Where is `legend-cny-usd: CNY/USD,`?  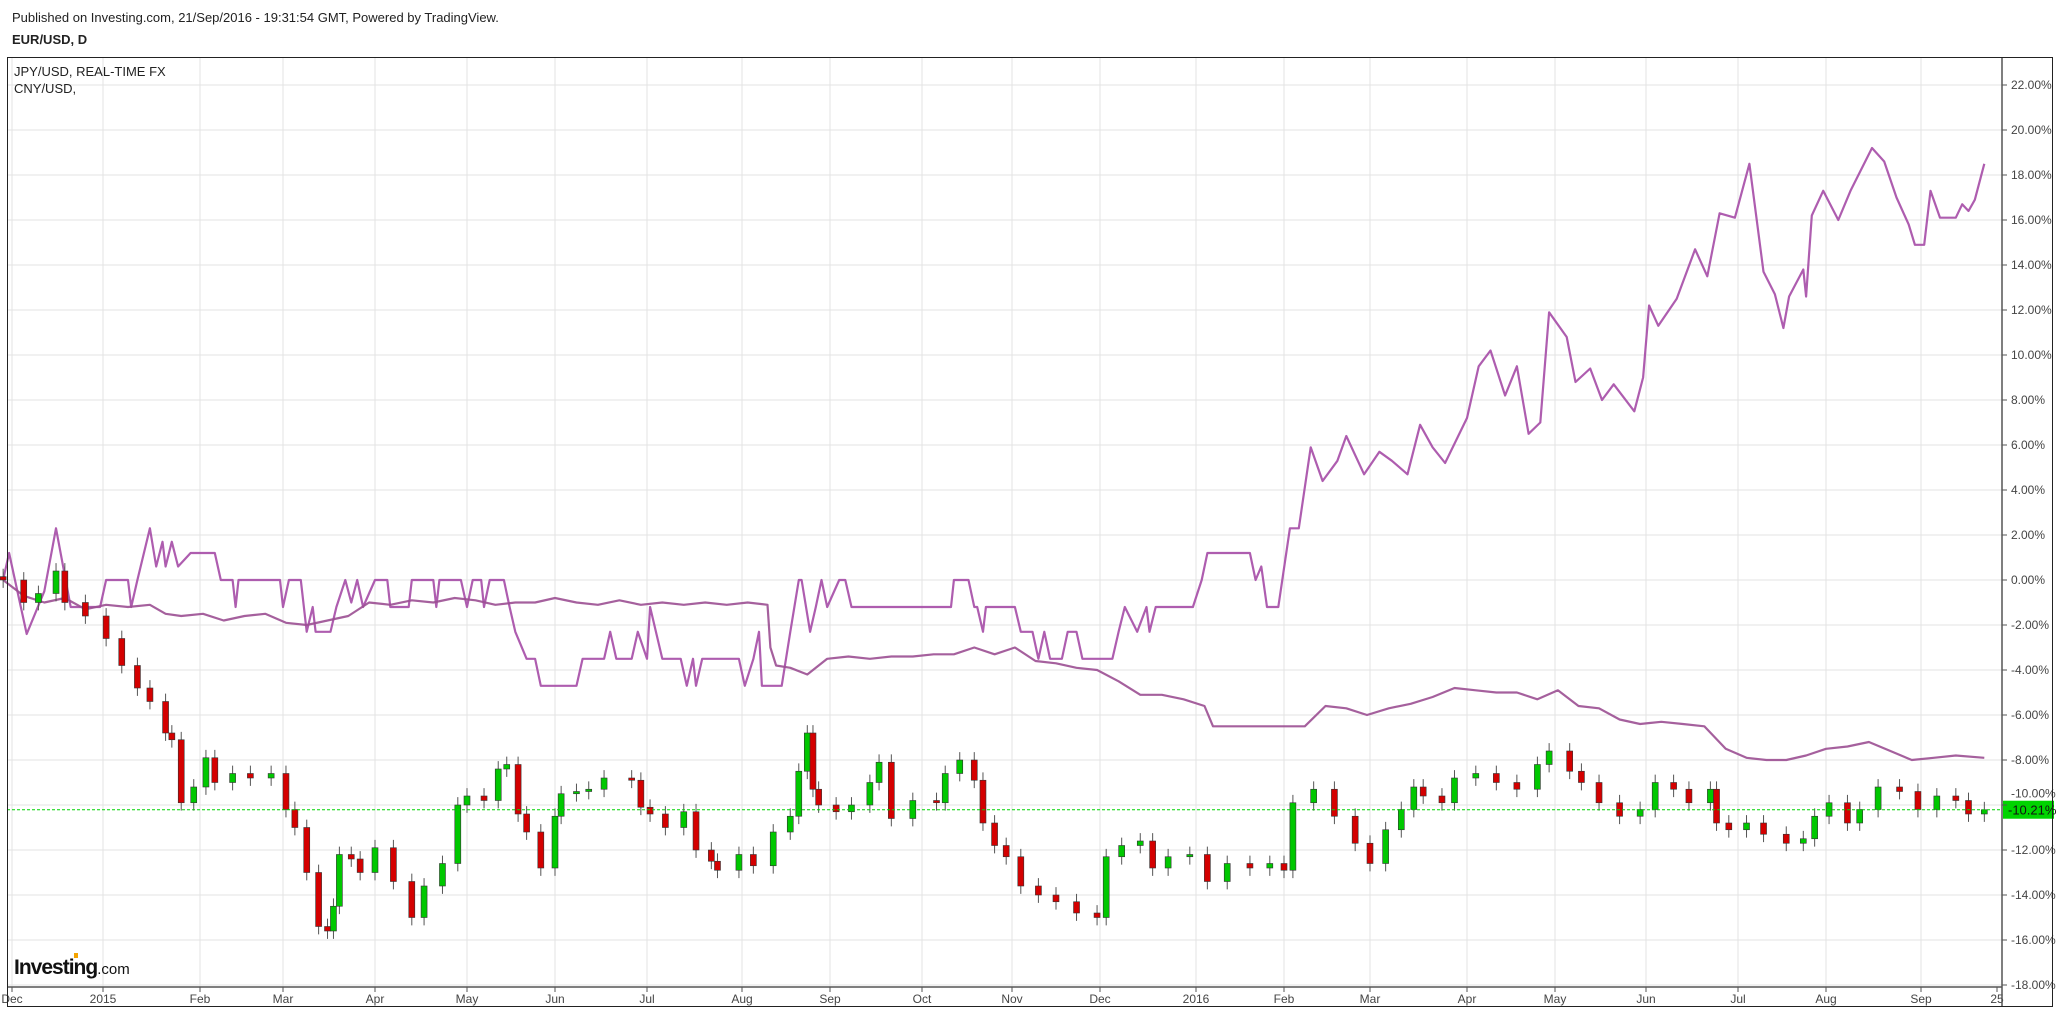
legend-cny-usd: CNY/USD, is located at coordinates (45, 88).